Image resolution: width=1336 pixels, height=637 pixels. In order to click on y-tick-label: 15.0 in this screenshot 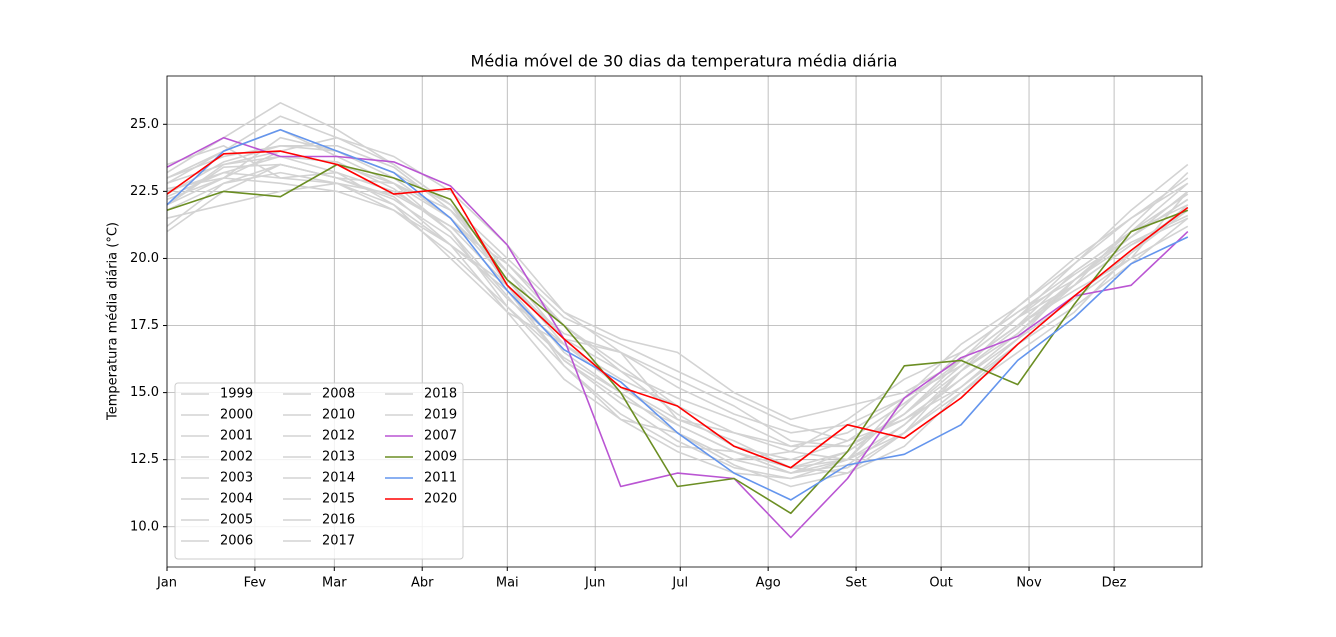, I will do `click(144, 392)`.